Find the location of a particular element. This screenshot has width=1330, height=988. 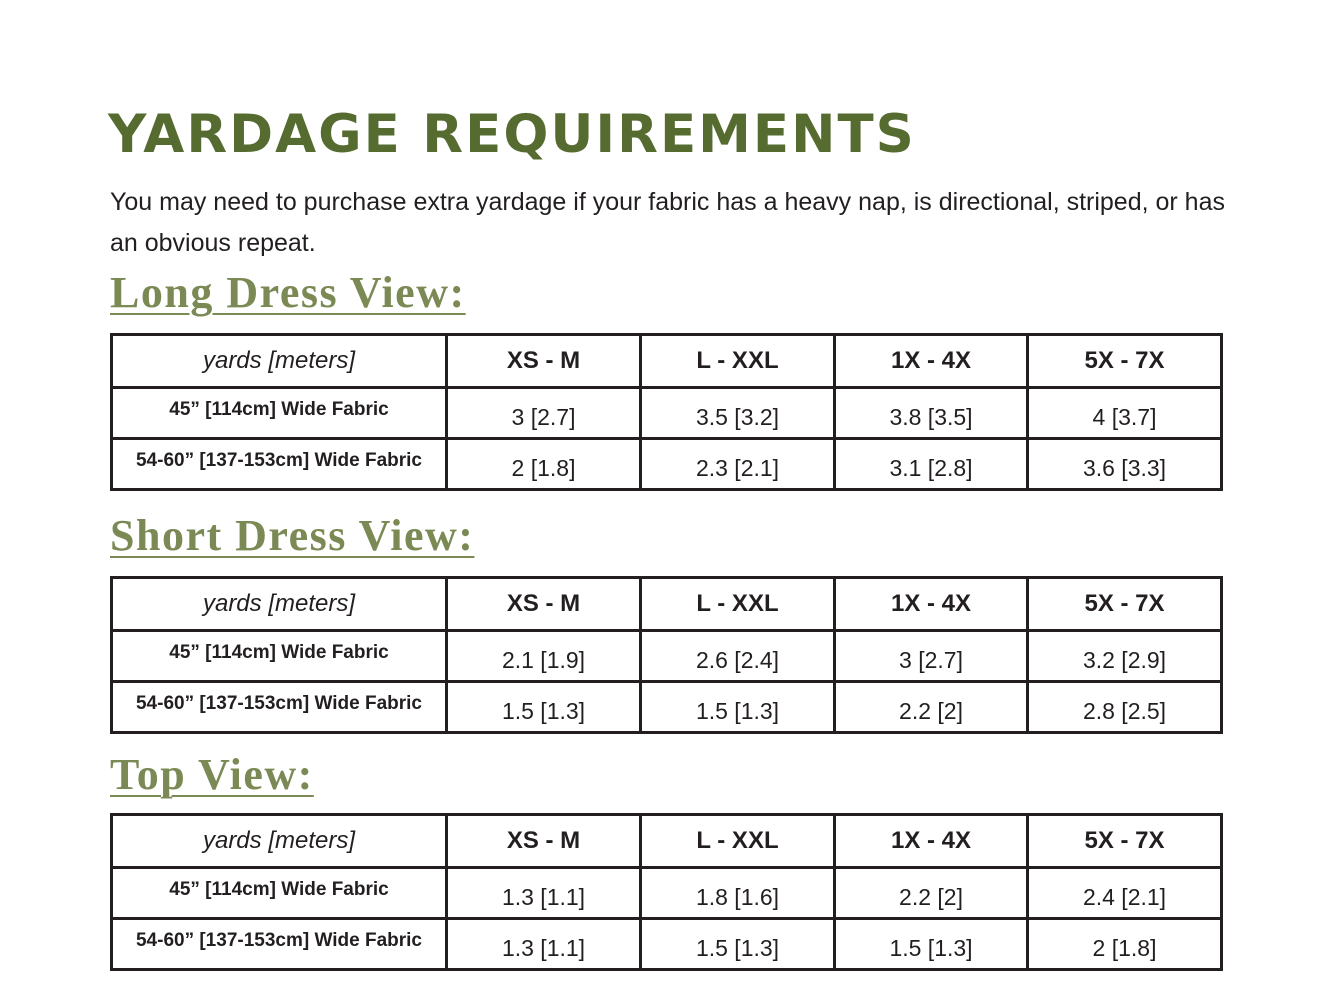

section-heading-long-dress-view: Long Dress View: is located at coordinates (288, 292).